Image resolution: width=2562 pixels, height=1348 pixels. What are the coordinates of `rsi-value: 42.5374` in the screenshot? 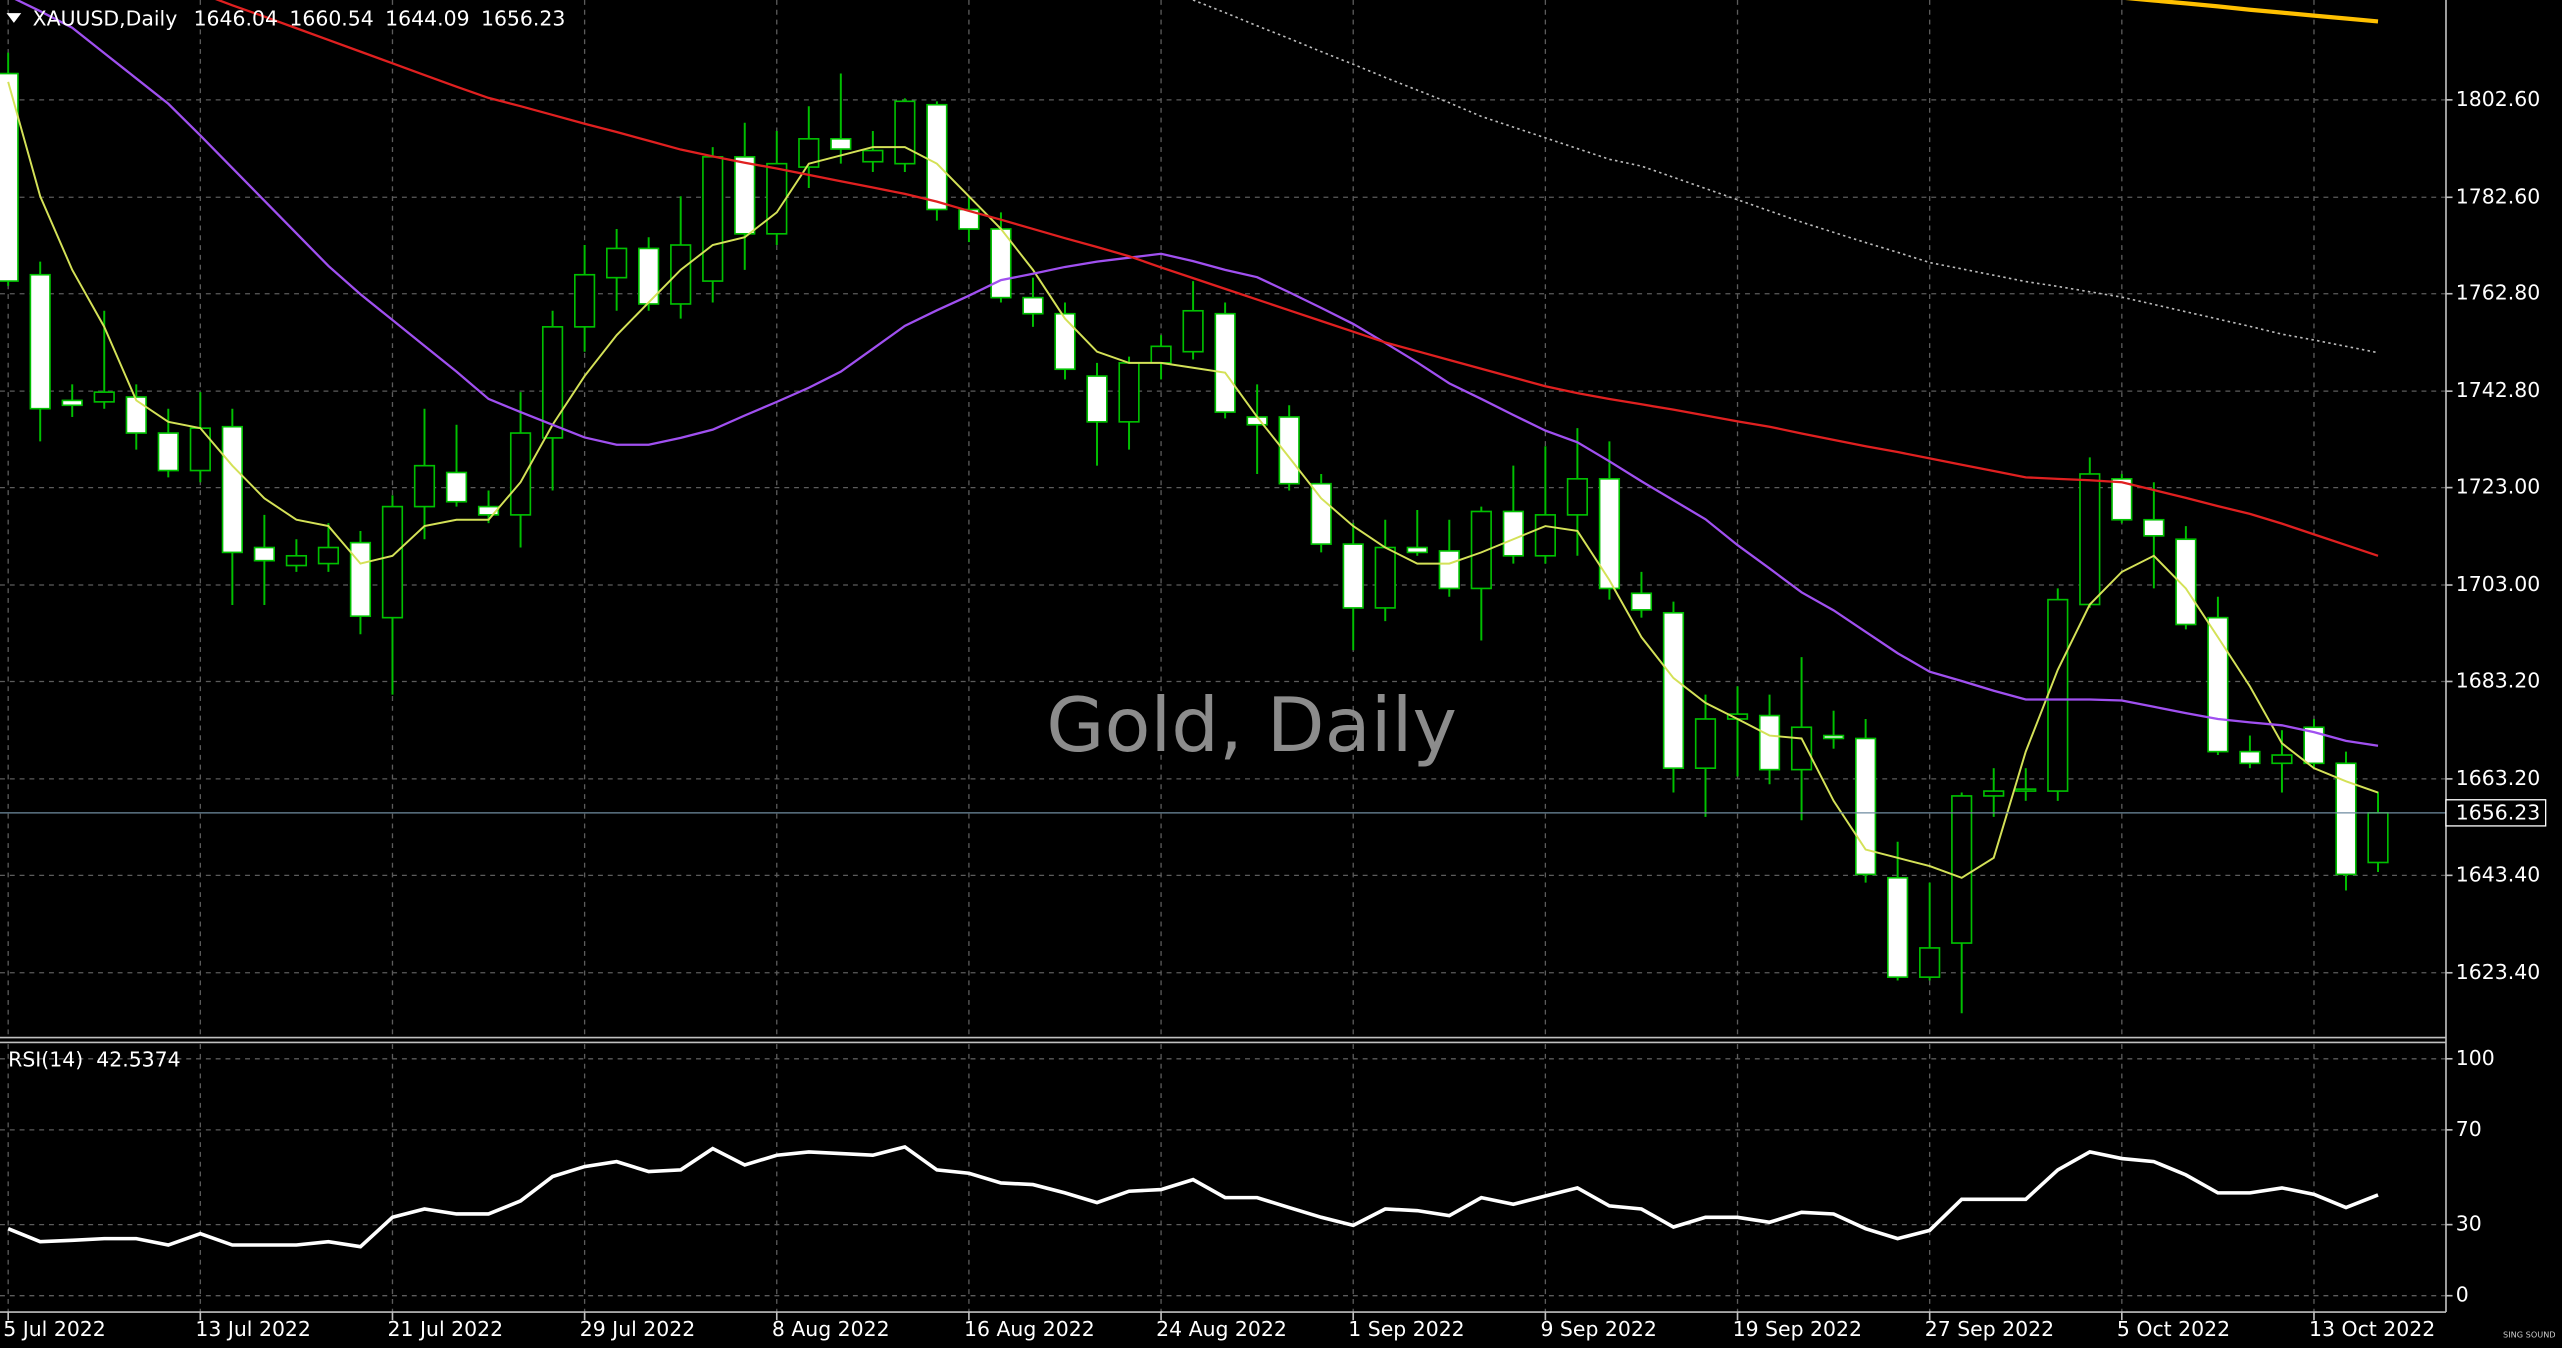 It's located at (138, 1059).